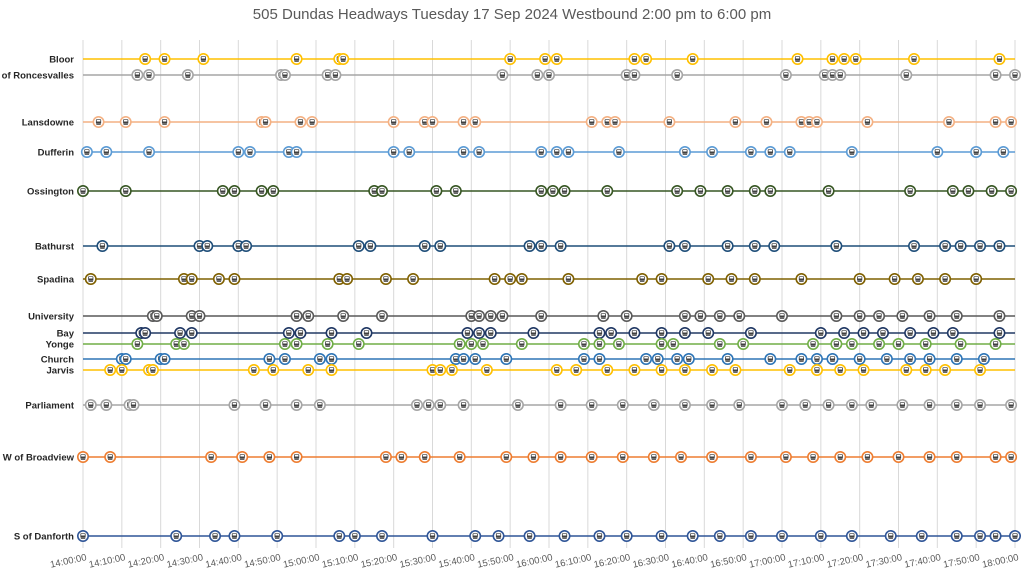  Describe the element at coordinates (689, 561) in the screenshot. I see `x-tick-label: 16:40:00` at that location.